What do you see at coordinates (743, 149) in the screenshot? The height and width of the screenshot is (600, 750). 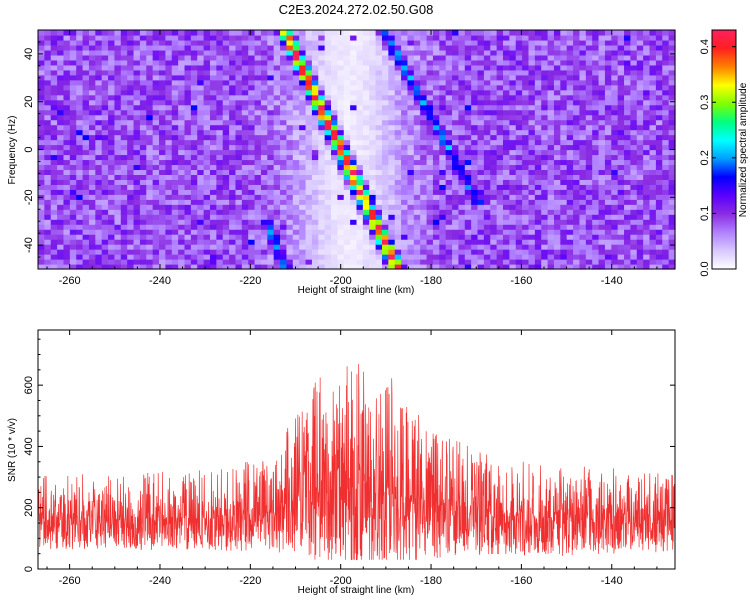 I see `colorbar-label: Normalized spectral amplitude` at bounding box center [743, 149].